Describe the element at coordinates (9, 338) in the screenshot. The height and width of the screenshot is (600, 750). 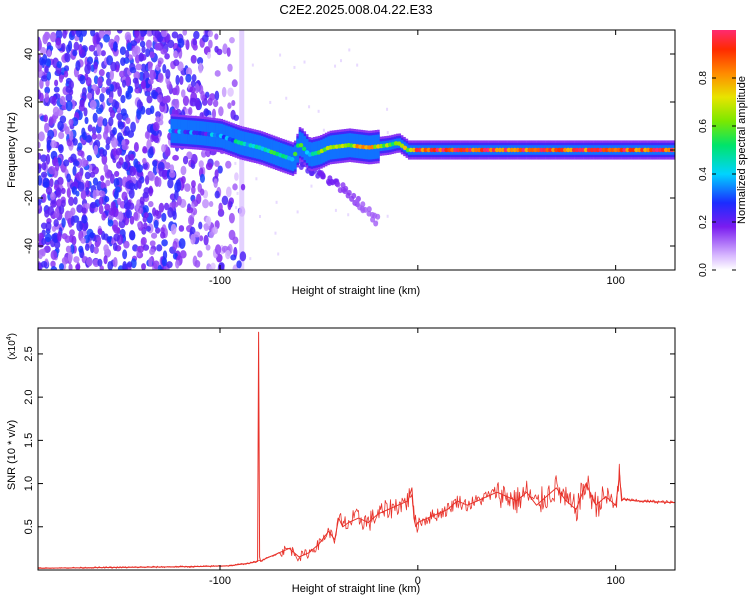
I see `snr-multiplier-exp: 4` at that location.